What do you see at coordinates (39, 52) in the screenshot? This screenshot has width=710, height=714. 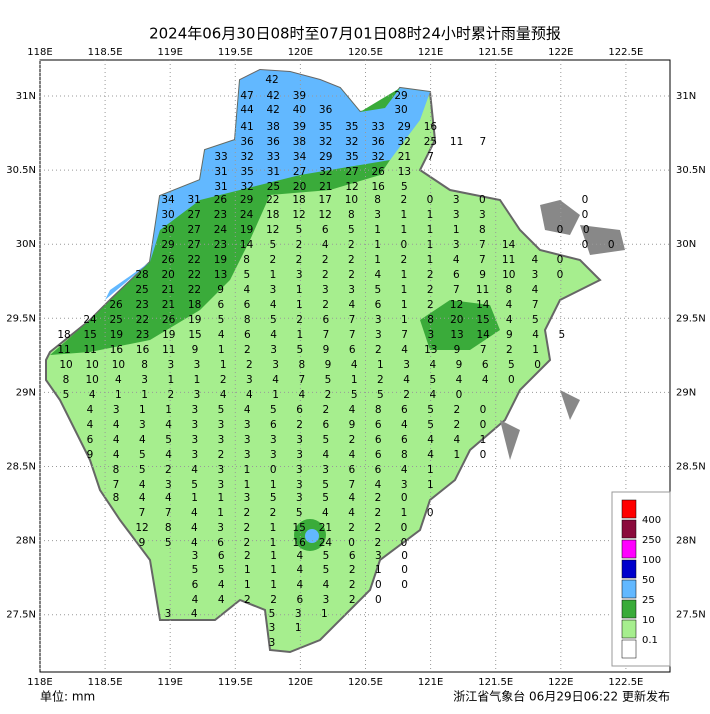 I see `lon-label: 118E` at bounding box center [39, 52].